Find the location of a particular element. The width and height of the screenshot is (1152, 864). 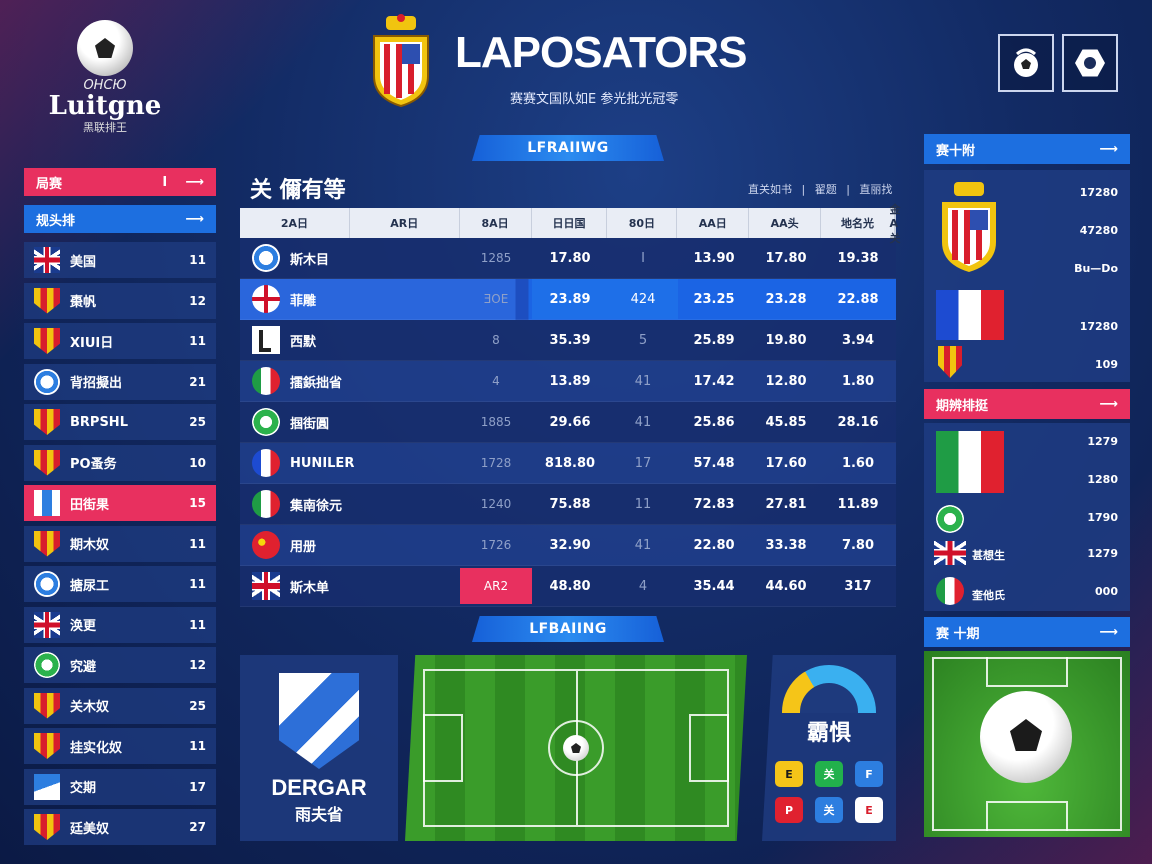

table-cell: 17.60 is located at coordinates (786, 463).